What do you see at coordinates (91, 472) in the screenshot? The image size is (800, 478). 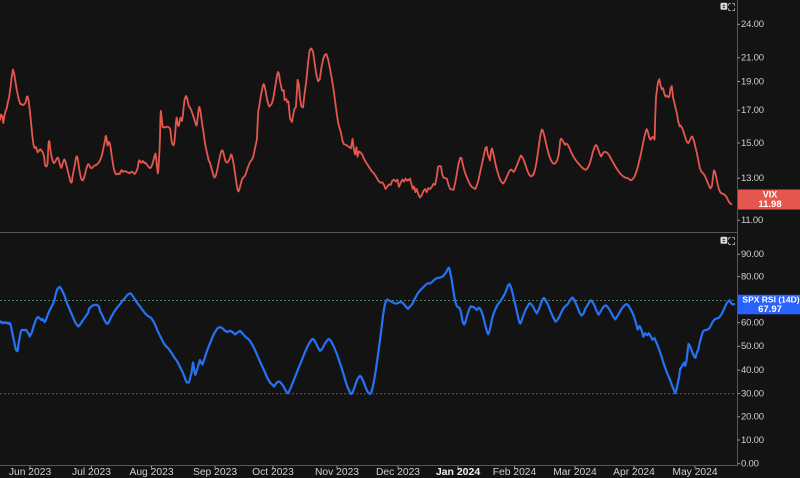 I see `svg-text: Jul 2023` at bounding box center [91, 472].